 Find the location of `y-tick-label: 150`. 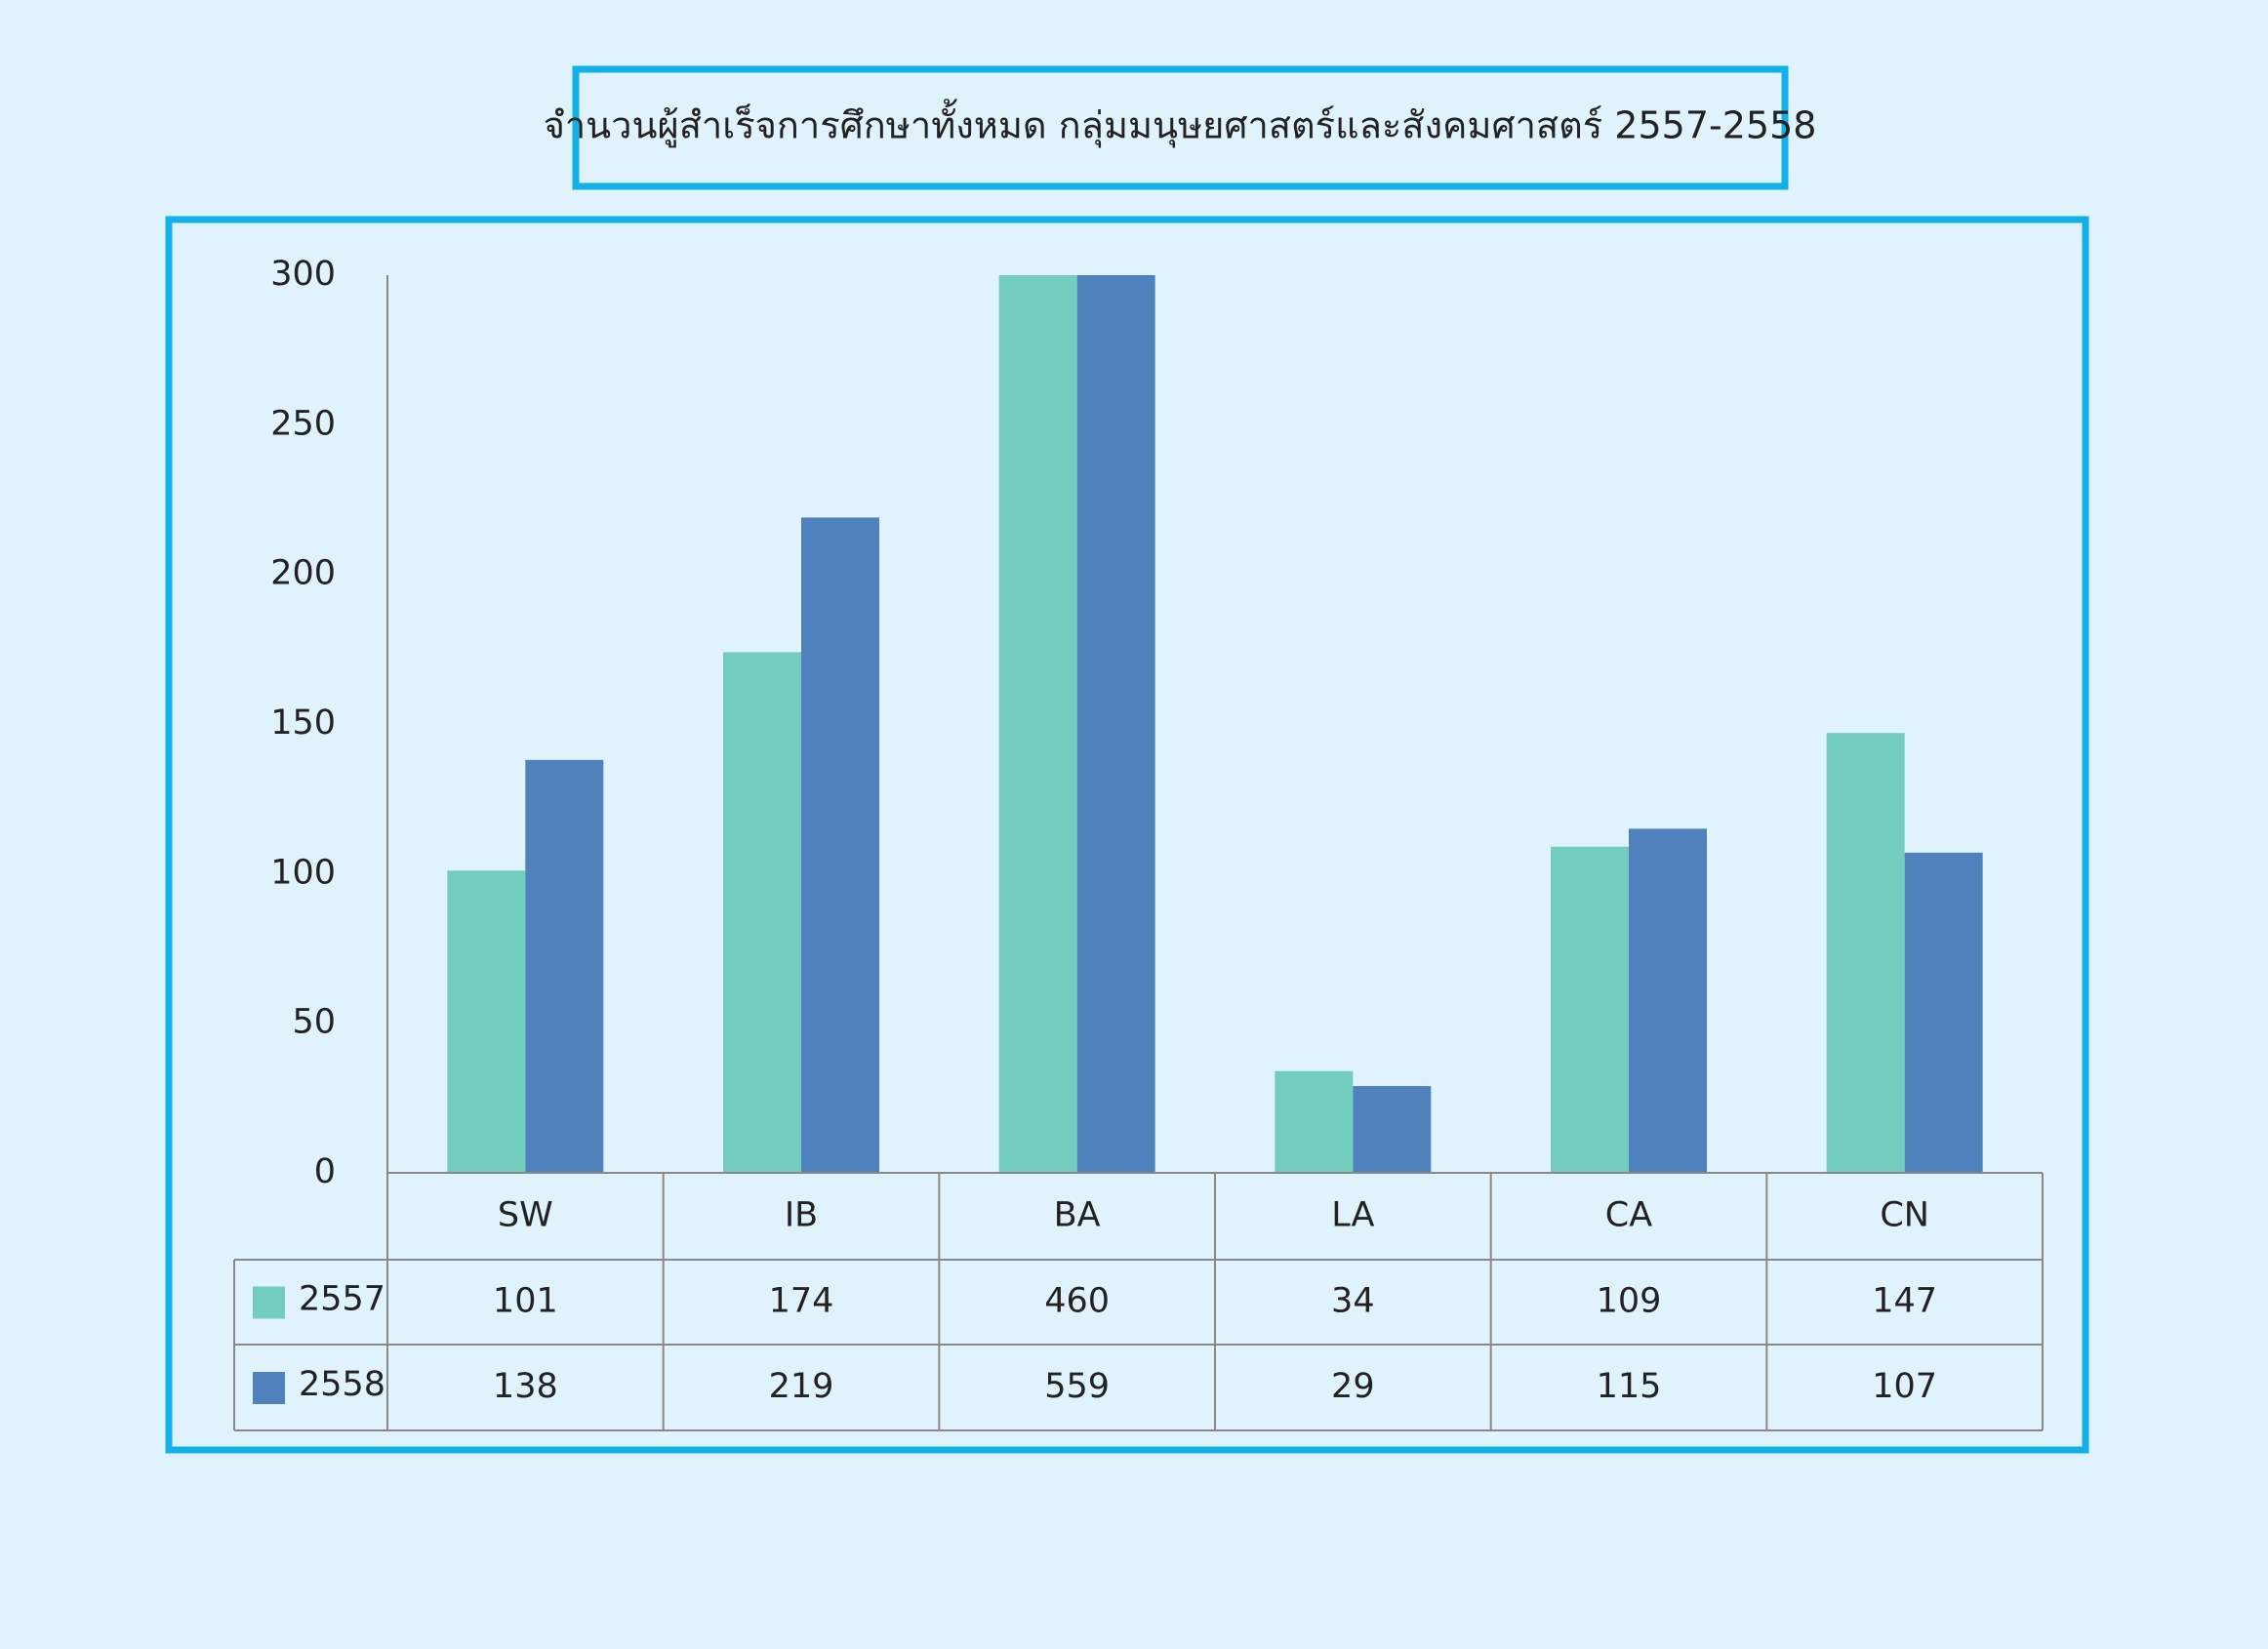

y-tick-label: 150 is located at coordinates (303, 723).